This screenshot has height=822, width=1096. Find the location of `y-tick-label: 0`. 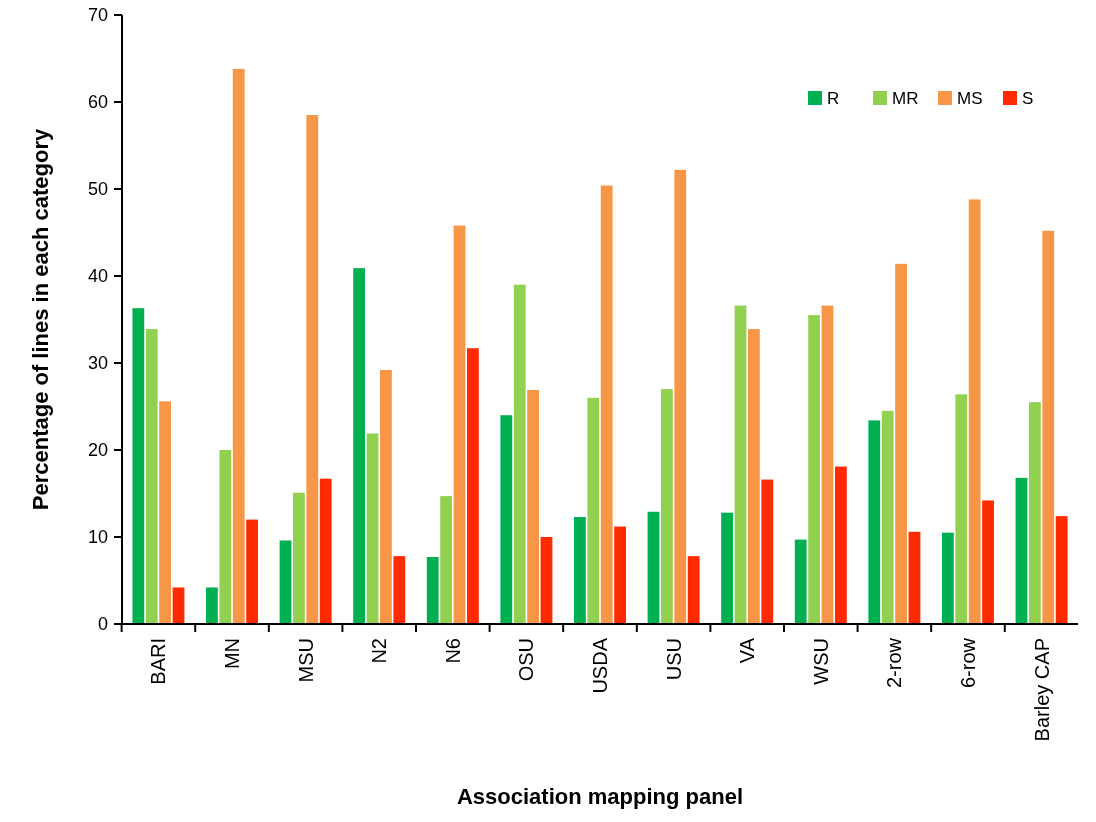

y-tick-label: 0 is located at coordinates (102, 624).